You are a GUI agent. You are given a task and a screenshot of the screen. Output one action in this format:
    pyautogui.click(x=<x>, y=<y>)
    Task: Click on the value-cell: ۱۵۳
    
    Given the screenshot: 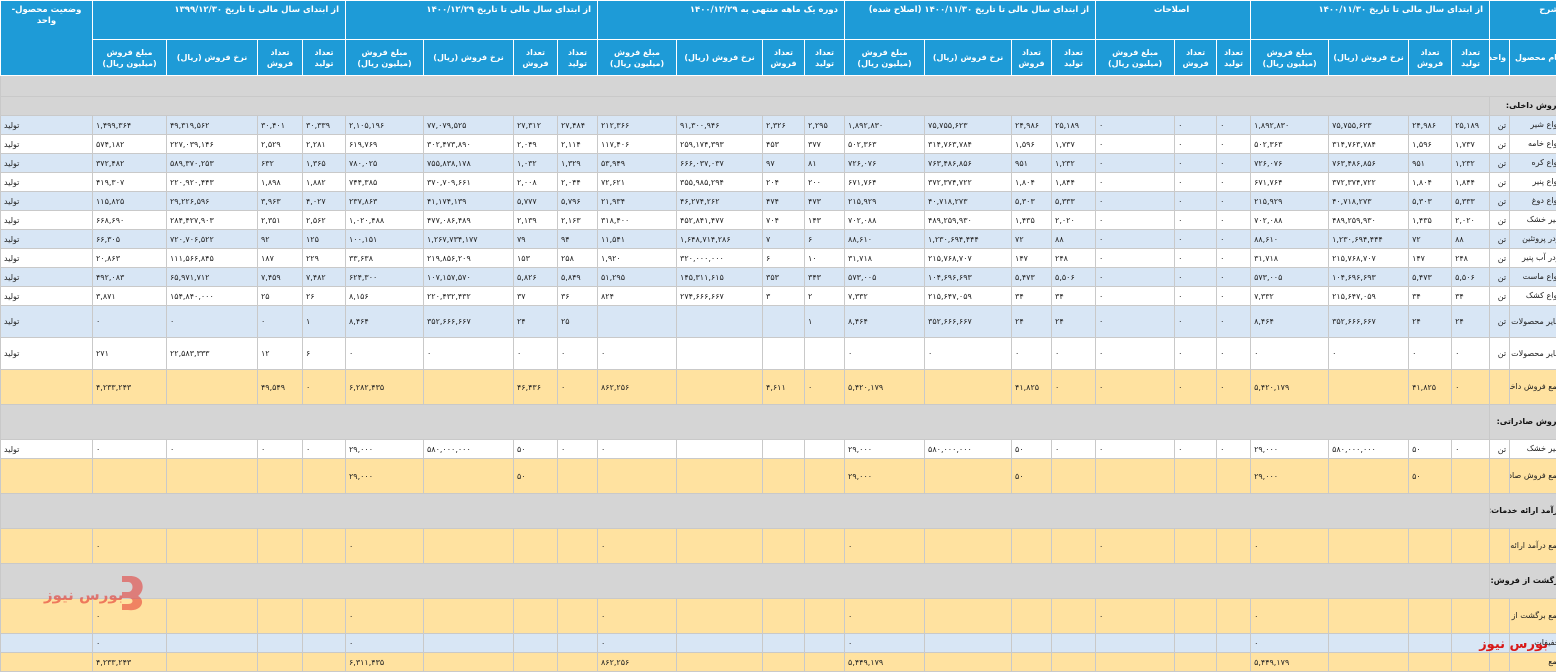 What is the action you would take?
    pyautogui.click(x=536, y=258)
    